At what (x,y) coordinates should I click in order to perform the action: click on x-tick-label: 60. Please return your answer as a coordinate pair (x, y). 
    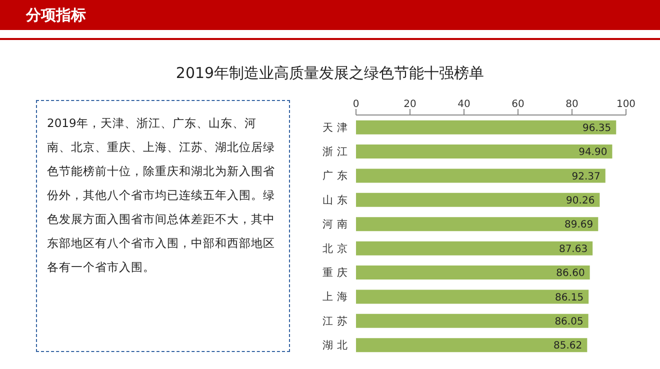
    Looking at the image, I should click on (518, 104).